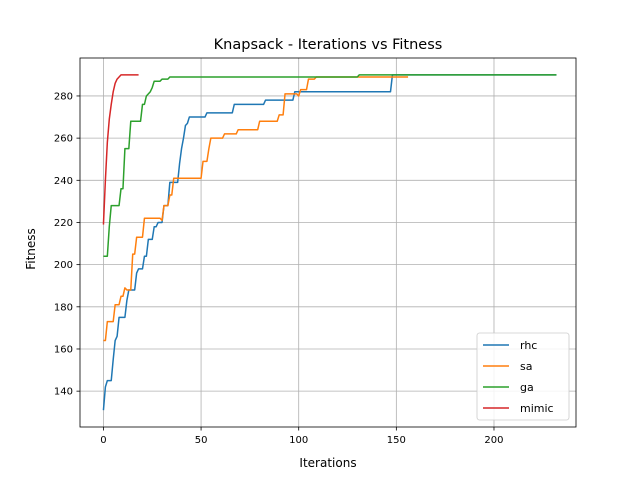 The image size is (640, 484). I want to click on x-tick-label: 0, so click(103, 440).